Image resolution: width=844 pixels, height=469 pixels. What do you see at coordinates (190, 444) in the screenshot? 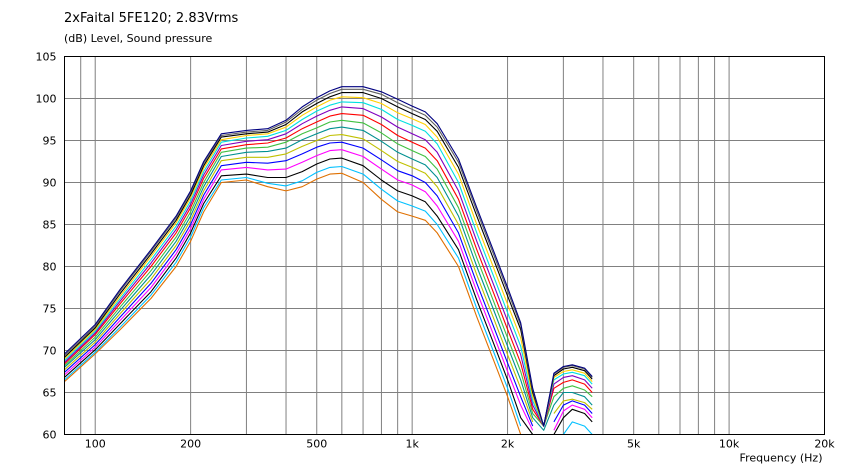
I see `x-tick-label: 200` at bounding box center [190, 444].